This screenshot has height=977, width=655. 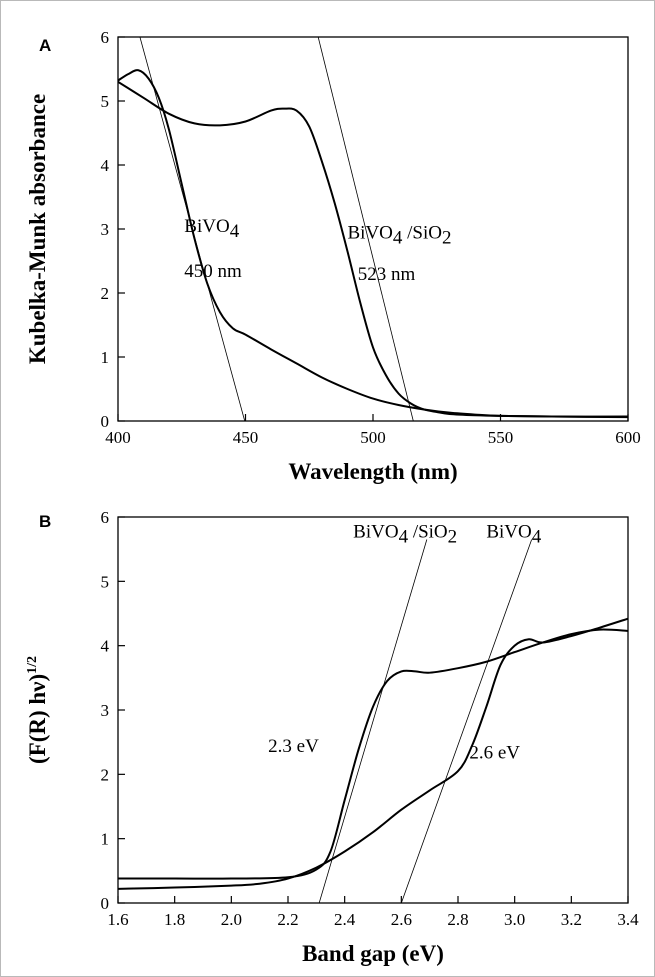 I want to click on x-tick-label: 1.8, so click(x=174, y=919).